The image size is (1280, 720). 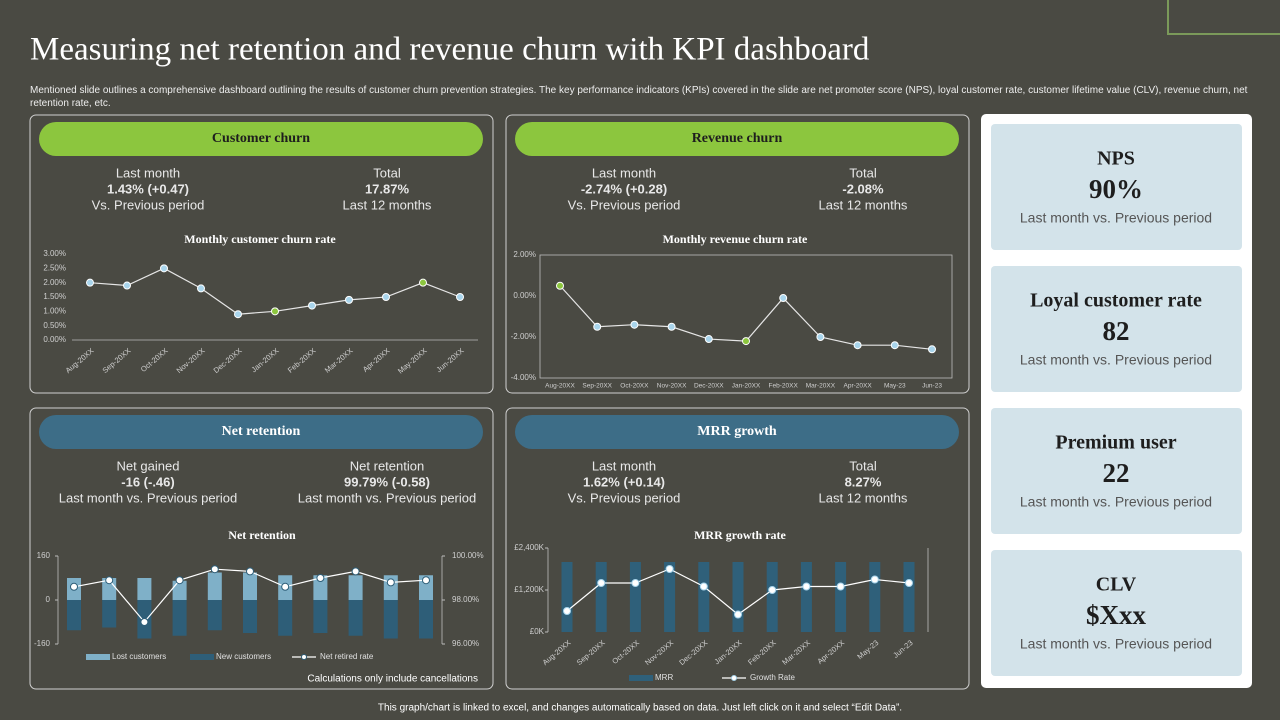 What do you see at coordinates (260, 239) in the screenshot?
I see `chart-title: Monthly customer churn rate` at bounding box center [260, 239].